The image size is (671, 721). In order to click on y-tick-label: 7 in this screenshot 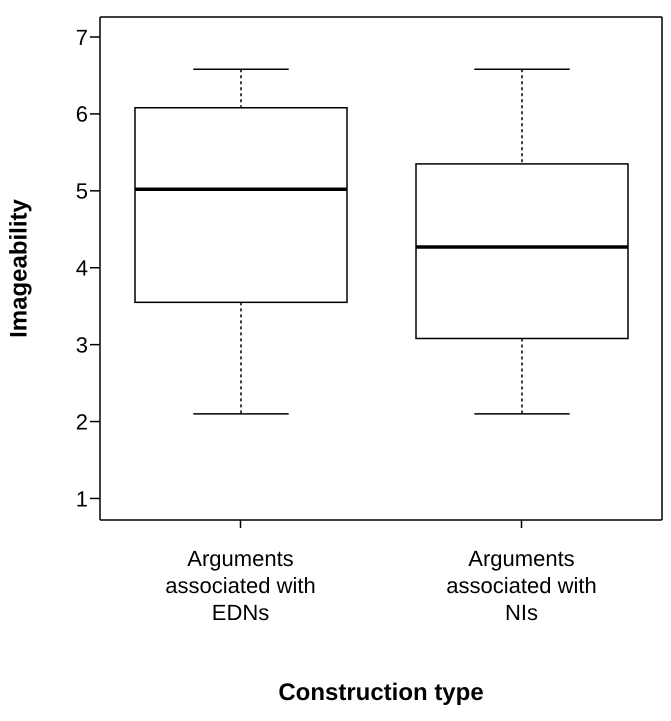, I will do `click(82, 37)`.